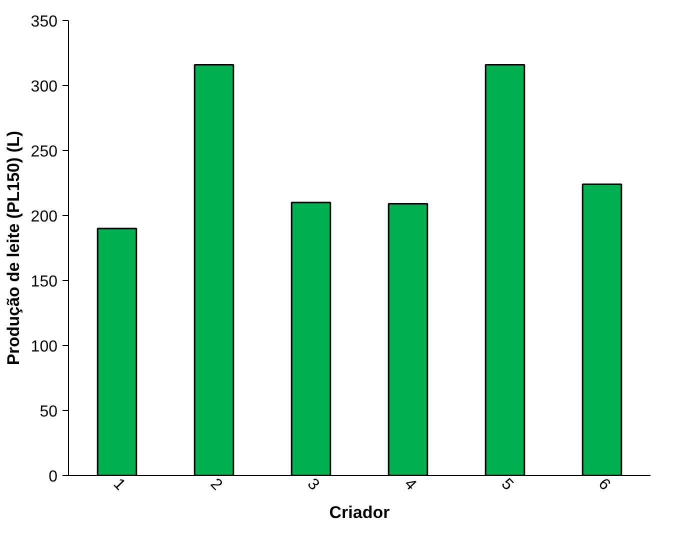 This screenshot has height=533, width=678. Describe the element at coordinates (604, 485) in the screenshot. I see `x-tick-label: 6` at that location.